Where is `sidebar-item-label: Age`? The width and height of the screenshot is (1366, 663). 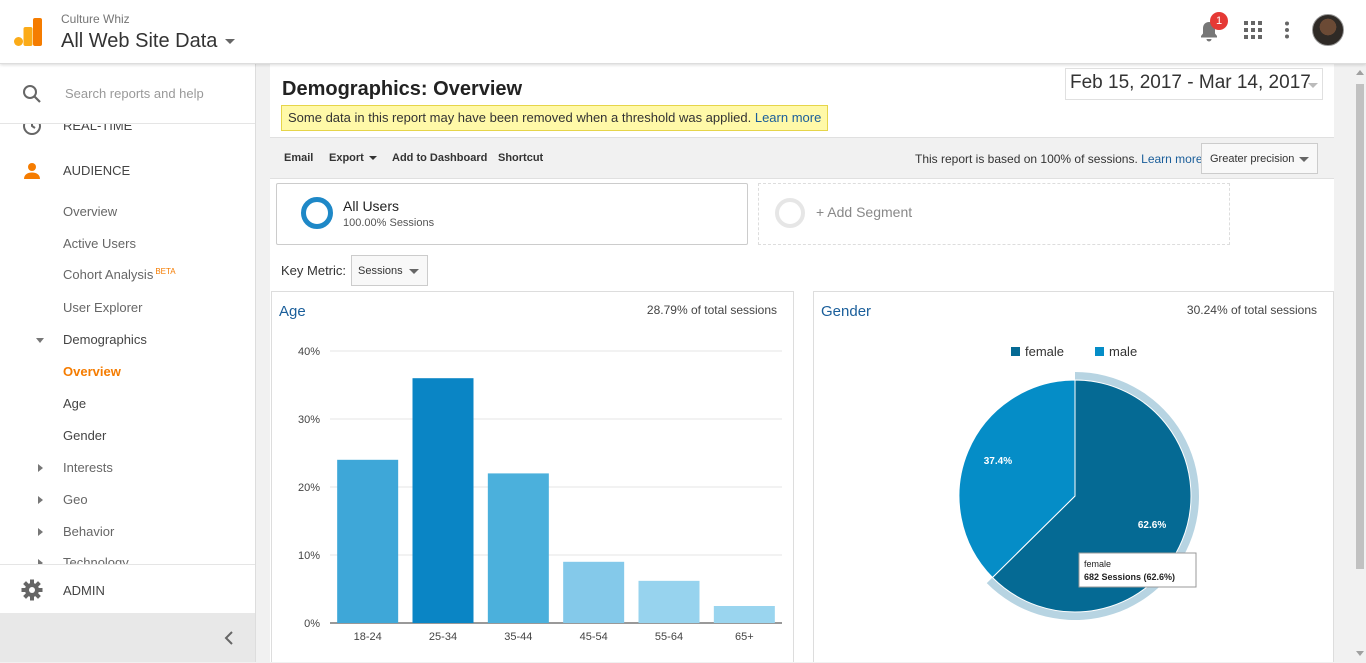
sidebar-item-label: Age is located at coordinates (75, 403).